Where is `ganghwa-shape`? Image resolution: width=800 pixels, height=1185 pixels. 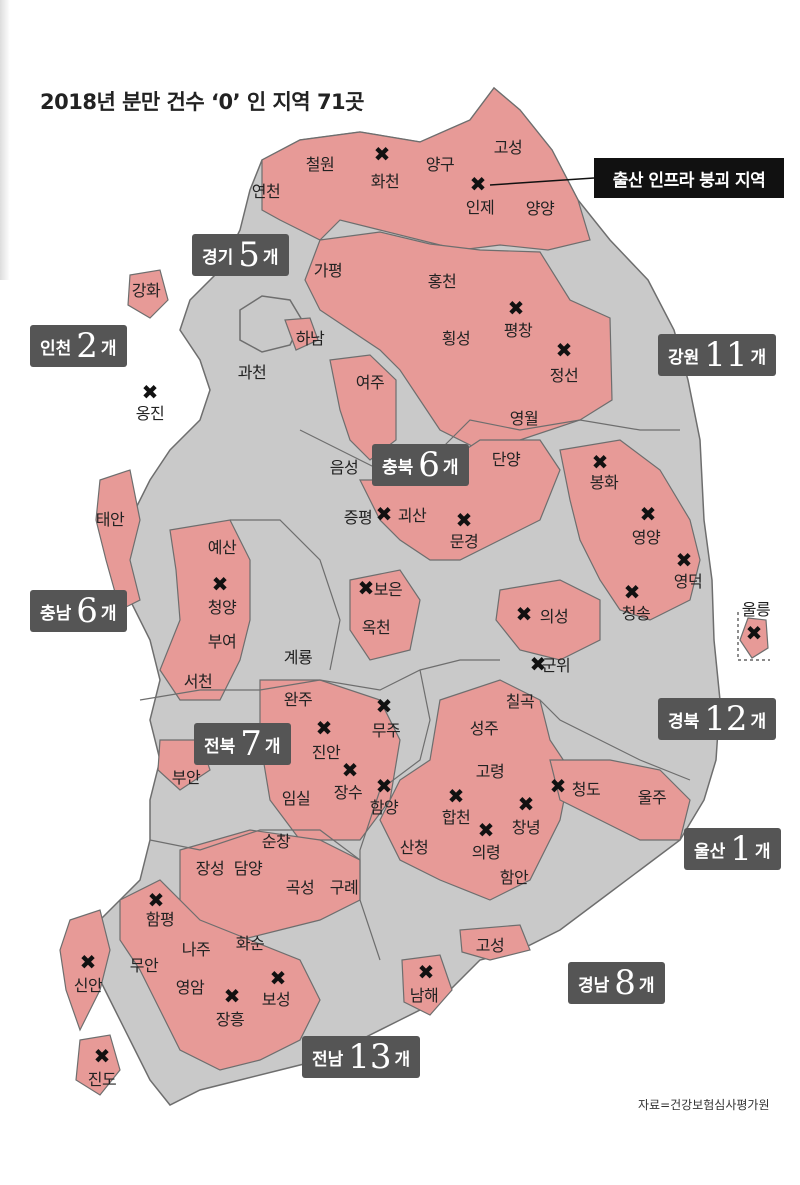
ganghwa-shape is located at coordinates (148, 294).